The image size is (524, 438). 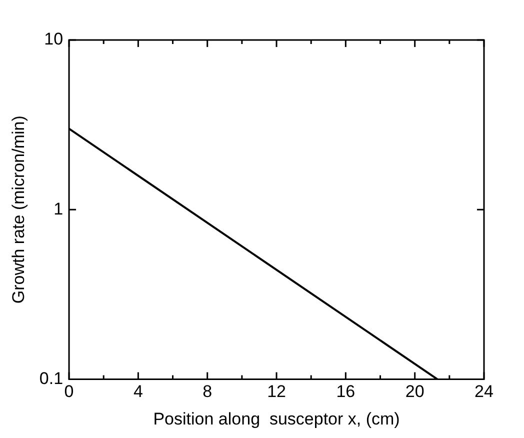 I want to click on y-tick-label: 0.1, so click(x=51, y=378).